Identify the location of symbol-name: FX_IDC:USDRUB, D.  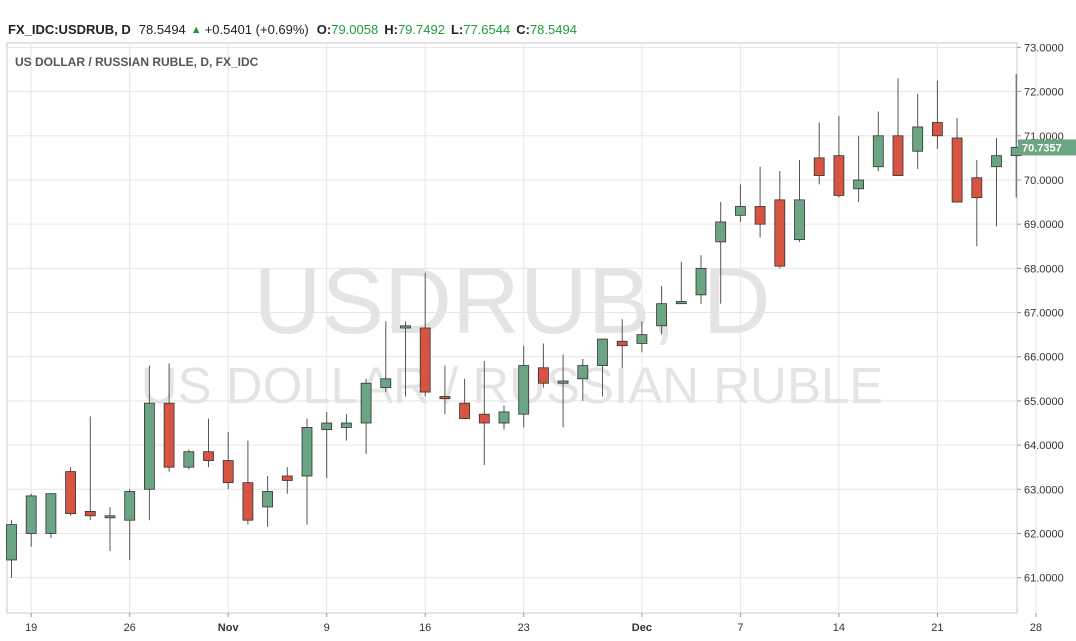
(69, 29).